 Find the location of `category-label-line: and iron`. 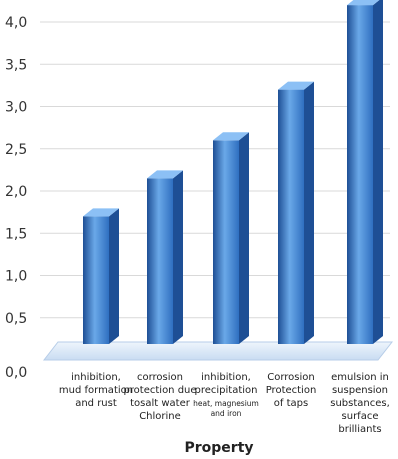

category-label-line: and iron is located at coordinates (226, 413).